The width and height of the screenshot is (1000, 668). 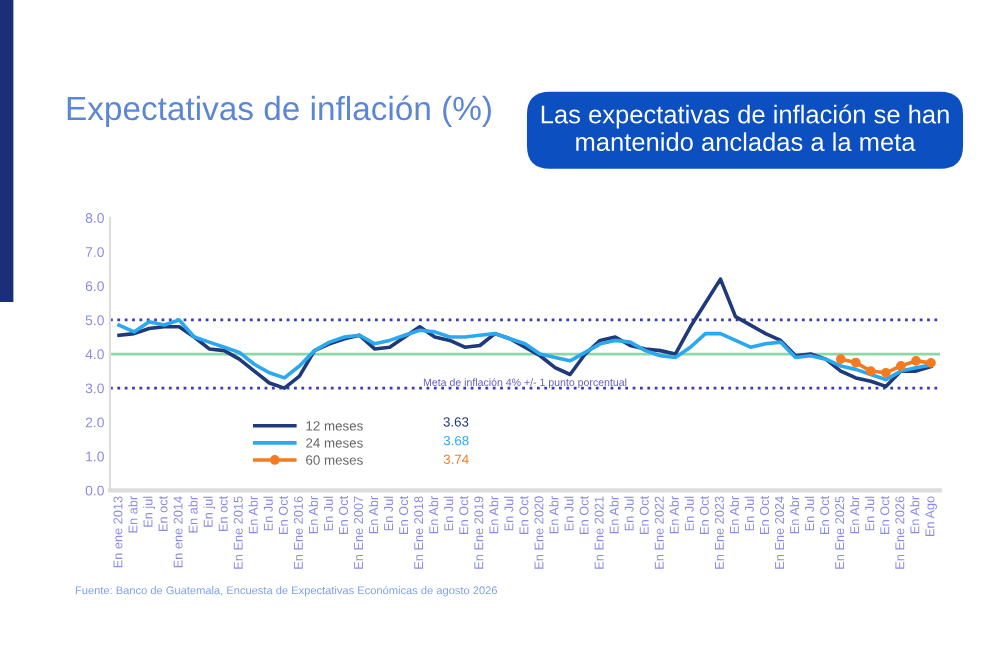 What do you see at coordinates (279, 111) in the screenshot?
I see `chart-title: Expectativas de inflación (%)` at bounding box center [279, 111].